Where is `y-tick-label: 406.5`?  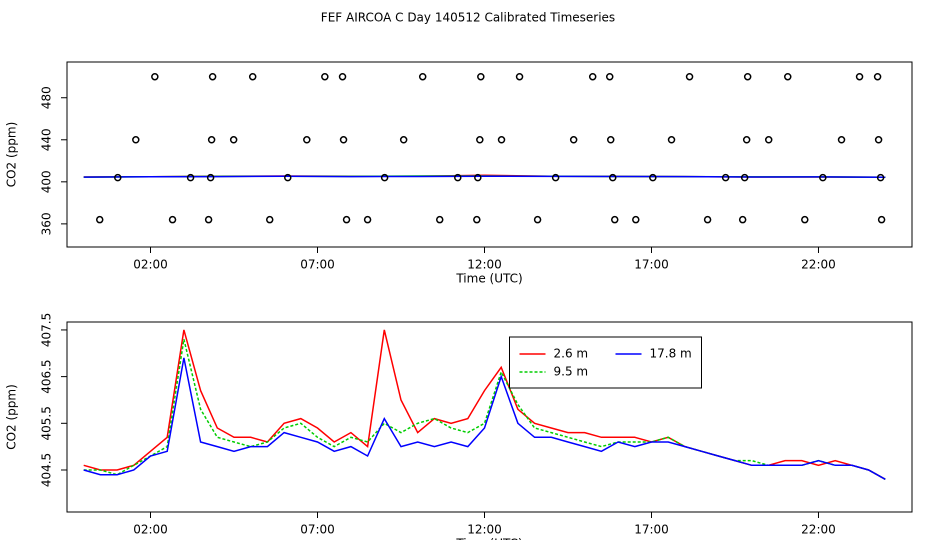 y-tick-label: 406.5 is located at coordinates (47, 376).